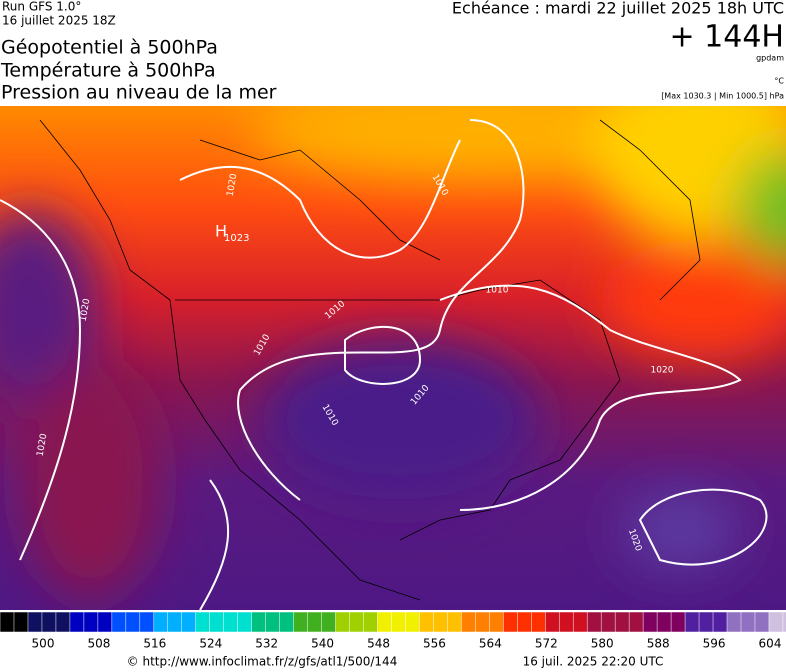 This screenshot has width=786, height=672. Describe the element at coordinates (779, 81) in the screenshot. I see `unit: °C` at that location.